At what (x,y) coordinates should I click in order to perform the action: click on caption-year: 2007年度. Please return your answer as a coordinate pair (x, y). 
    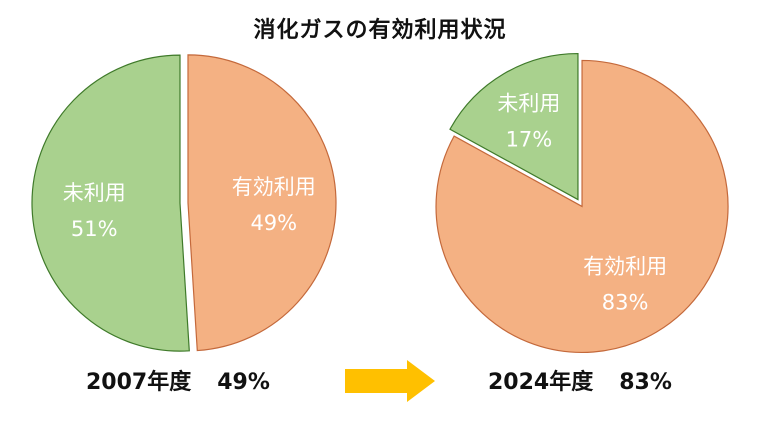
    Looking at the image, I should click on (139, 382).